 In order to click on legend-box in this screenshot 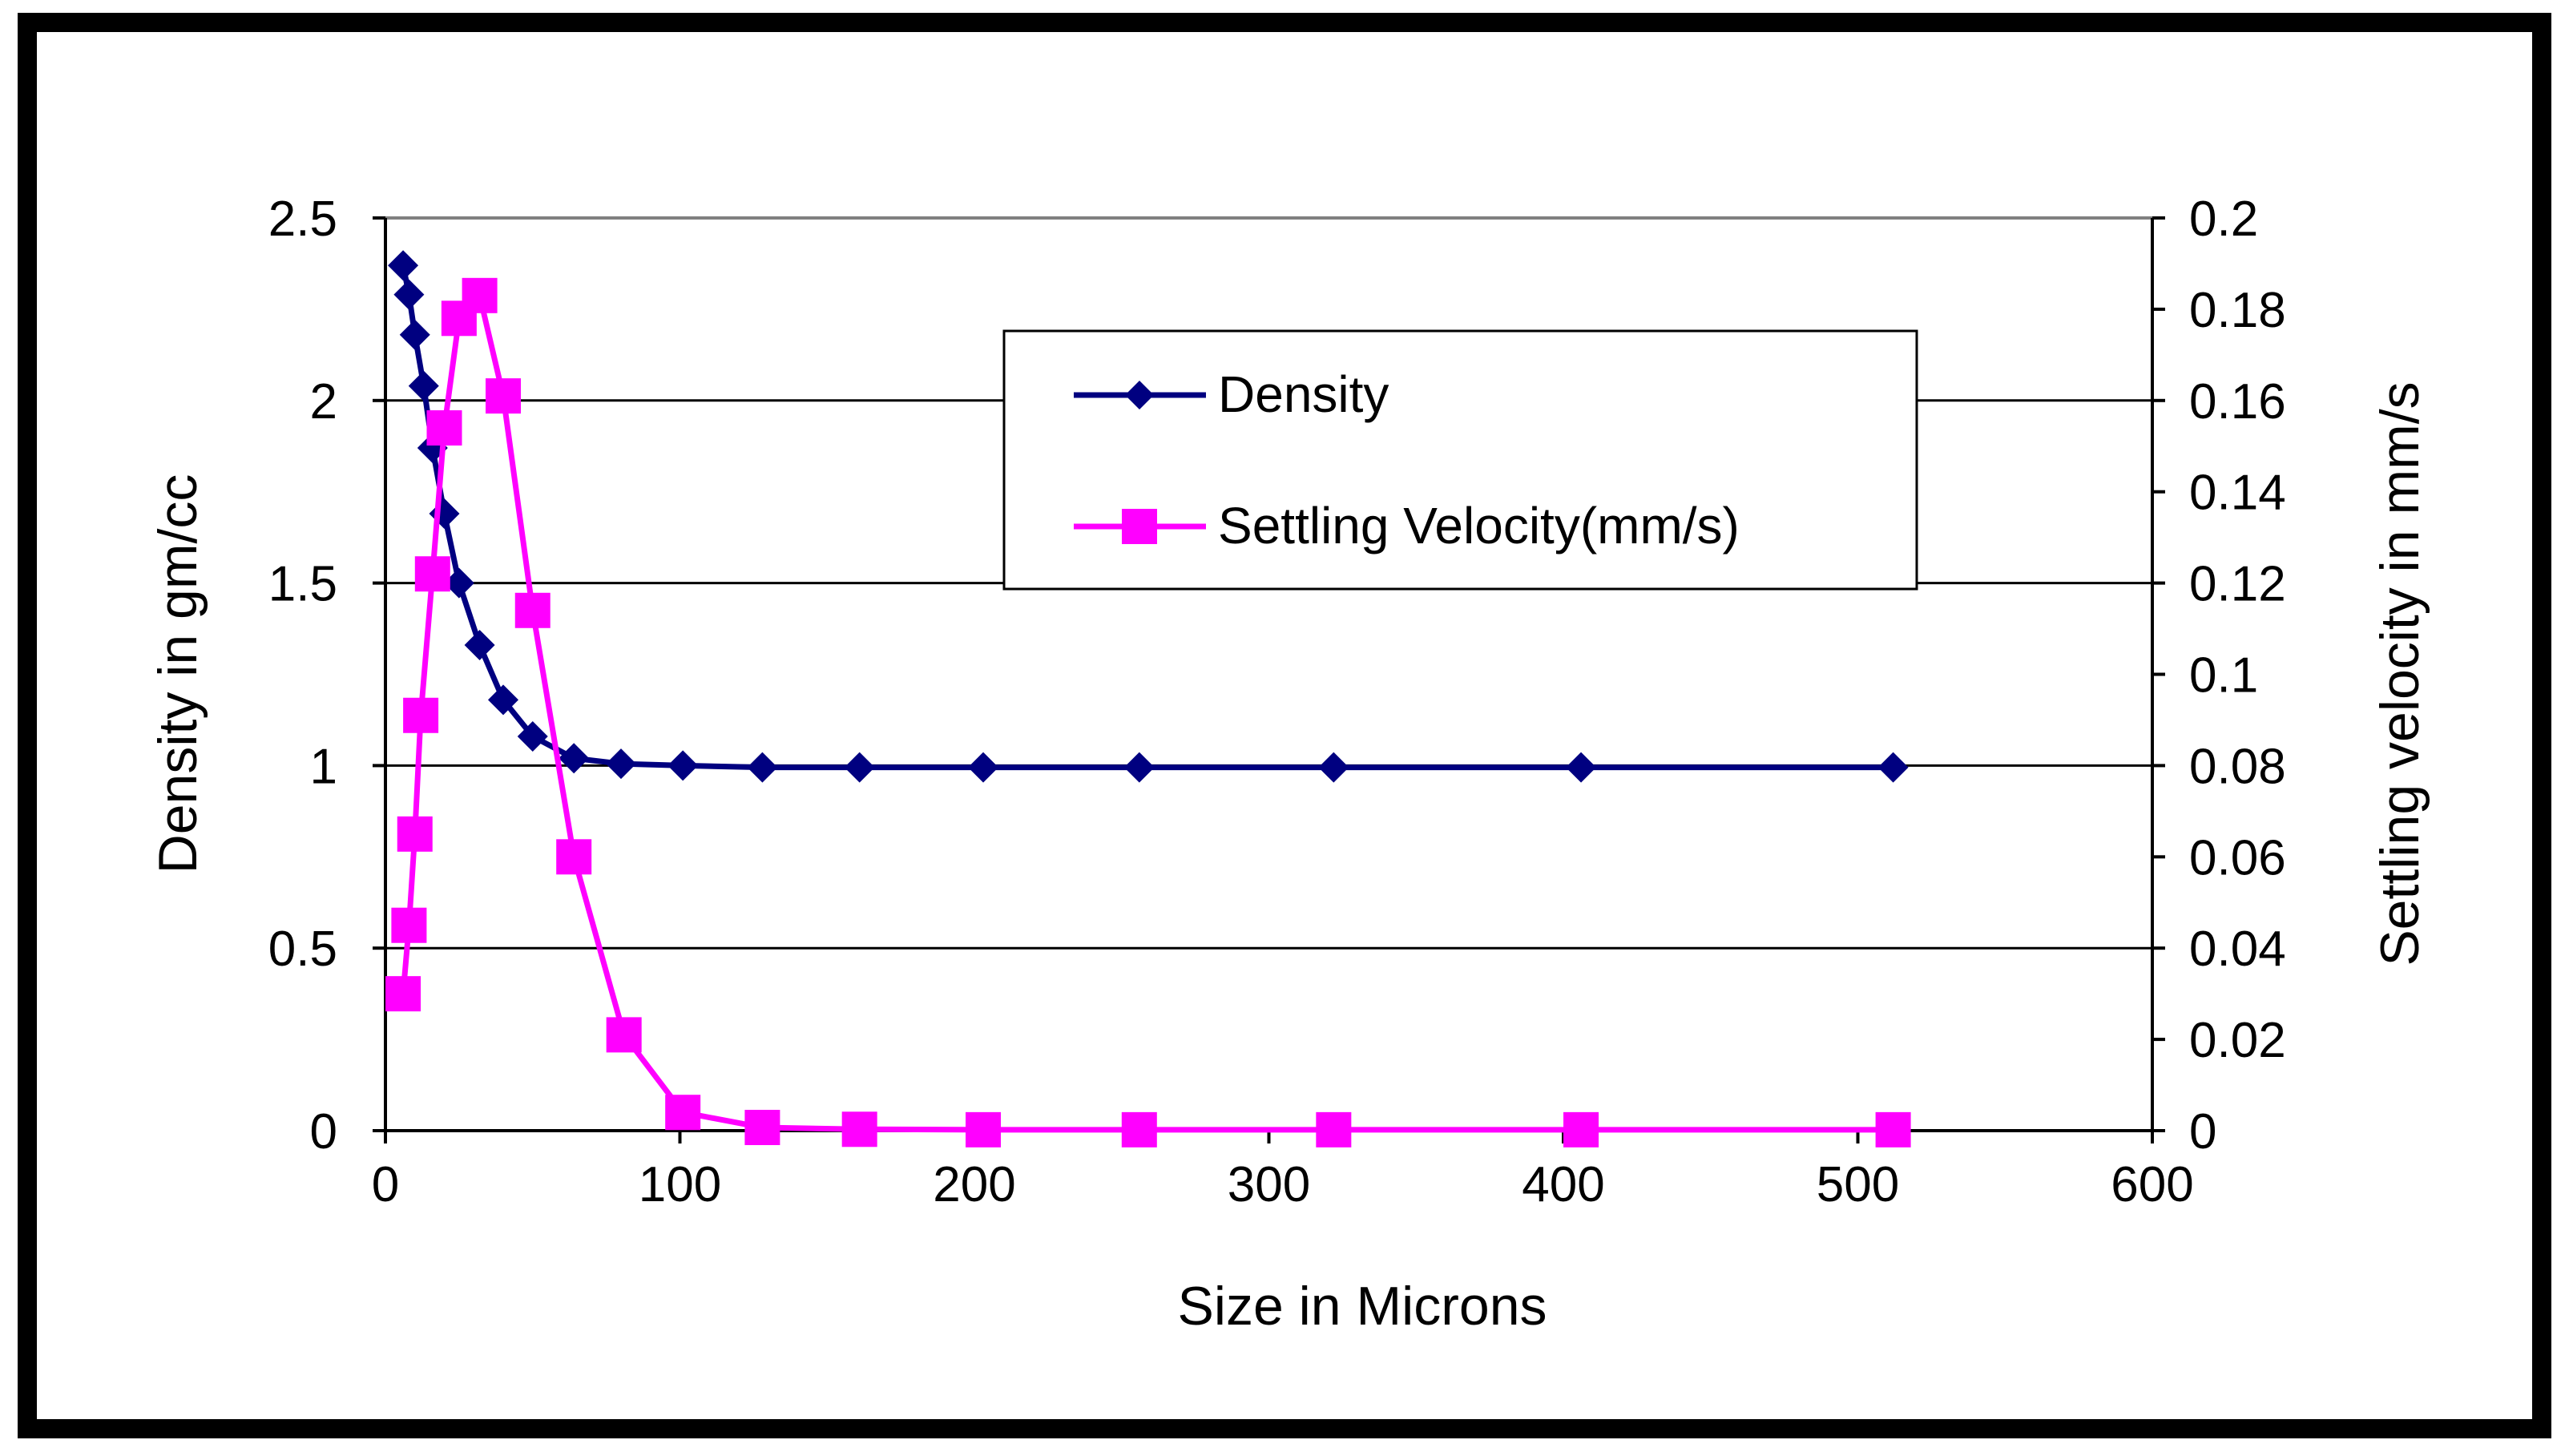, I will do `click(1460, 460)`.